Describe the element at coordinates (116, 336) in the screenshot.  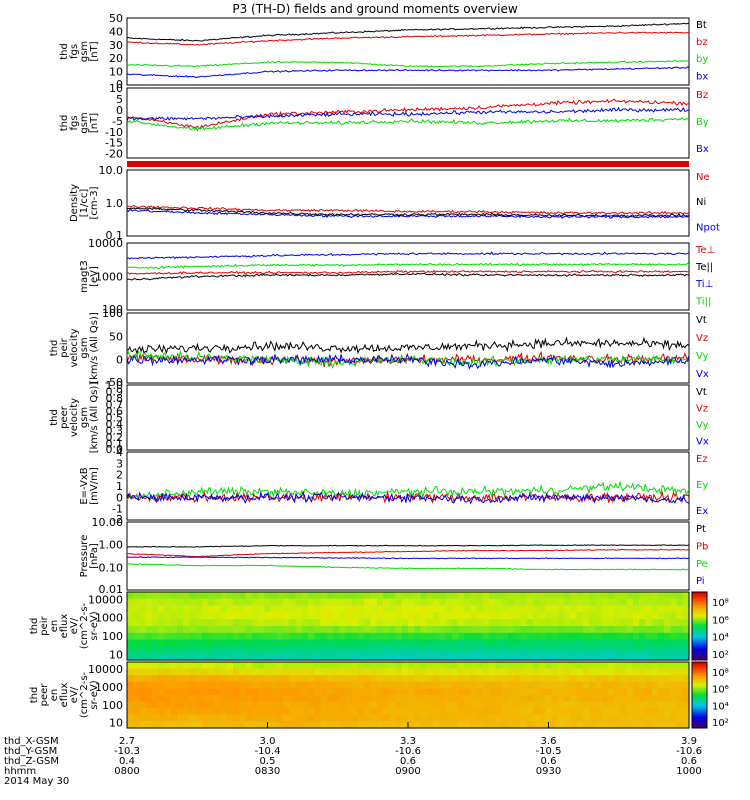
I see `ytick-label-5-1: 50` at that location.